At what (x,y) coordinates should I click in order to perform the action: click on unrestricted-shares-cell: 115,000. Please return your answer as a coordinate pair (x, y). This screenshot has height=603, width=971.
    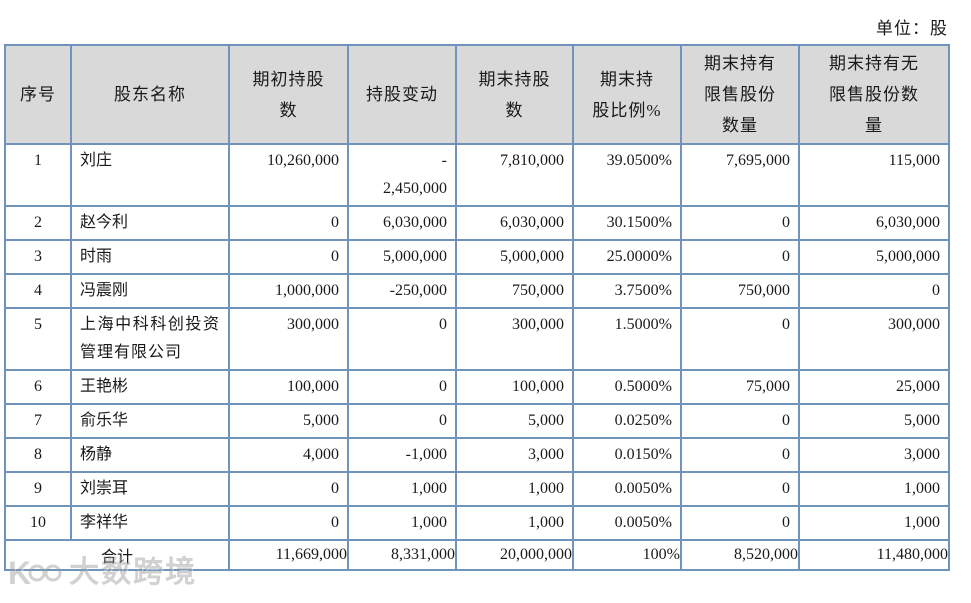
    Looking at the image, I should click on (874, 175).